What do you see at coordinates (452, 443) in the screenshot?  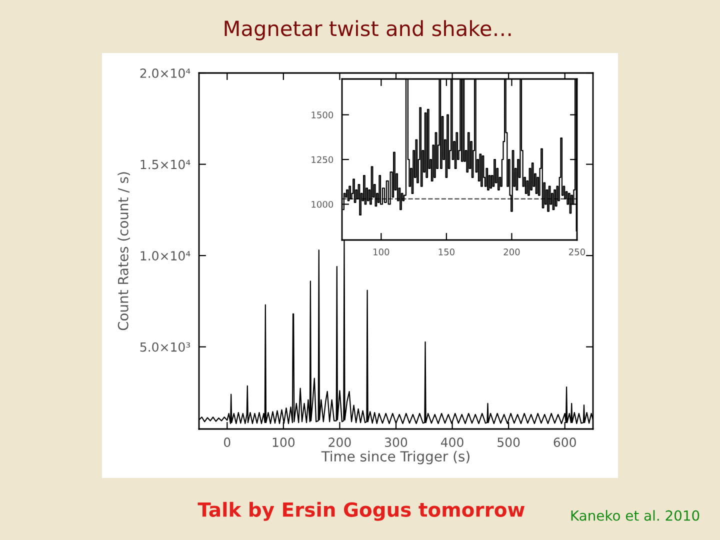 I see `x-tick-label: 400` at bounding box center [452, 443].